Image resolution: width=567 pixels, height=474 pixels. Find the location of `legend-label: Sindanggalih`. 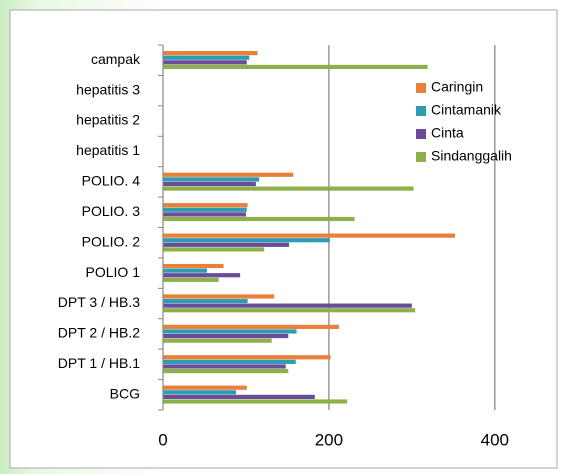

legend-label: Sindanggalih is located at coordinates (471, 156).